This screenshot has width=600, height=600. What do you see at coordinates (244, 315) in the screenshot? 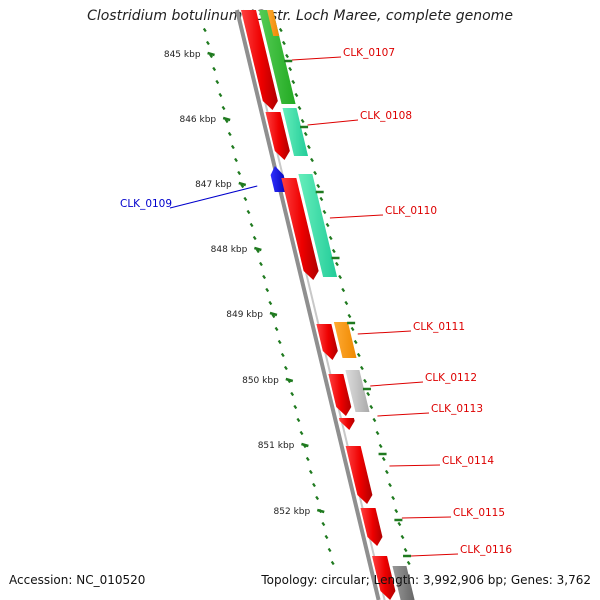
I see `ruler-tick-label: 849 kbp` at bounding box center [244, 315].